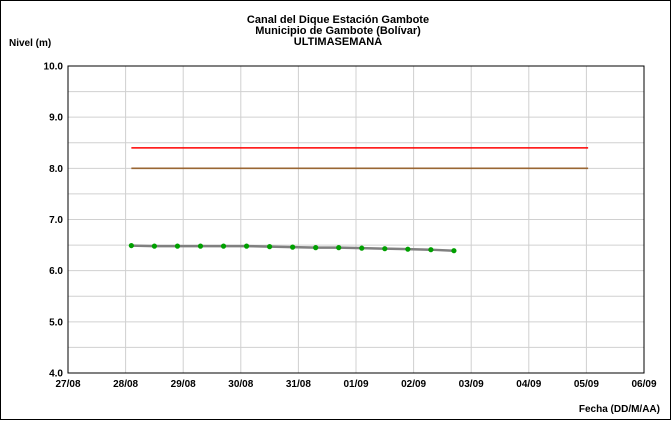  I want to click on x-tick-label: 04/09, so click(528, 384).